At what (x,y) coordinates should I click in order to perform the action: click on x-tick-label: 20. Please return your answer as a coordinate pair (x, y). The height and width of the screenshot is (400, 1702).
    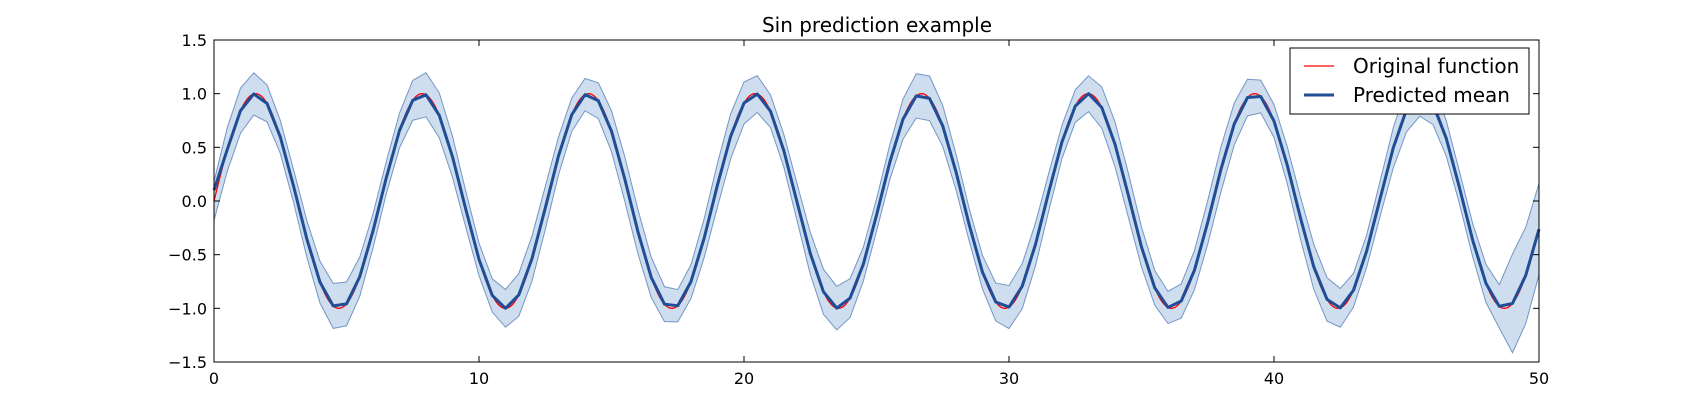
    Looking at the image, I should click on (744, 378).